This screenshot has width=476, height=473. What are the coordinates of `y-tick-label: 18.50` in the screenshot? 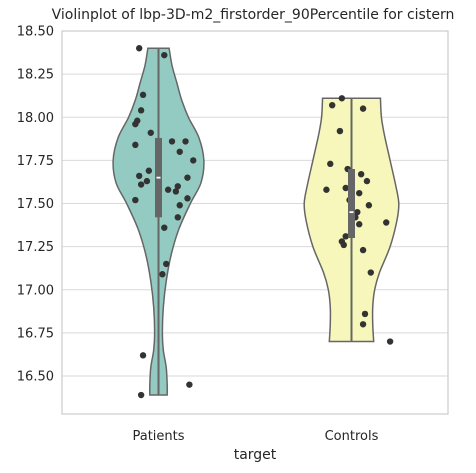 It's located at (35, 32).